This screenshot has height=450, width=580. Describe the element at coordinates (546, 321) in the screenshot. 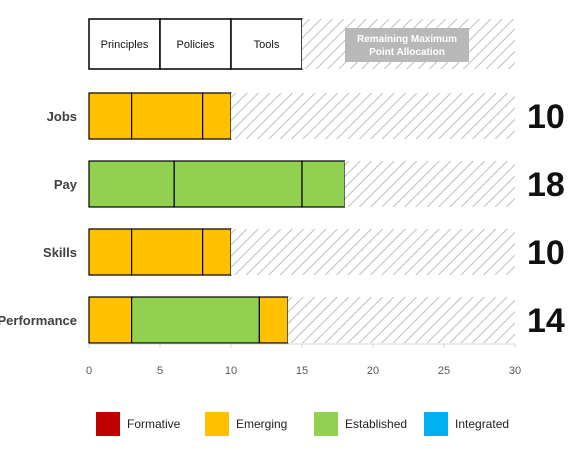

I see `total-label-performance: 14` at that location.